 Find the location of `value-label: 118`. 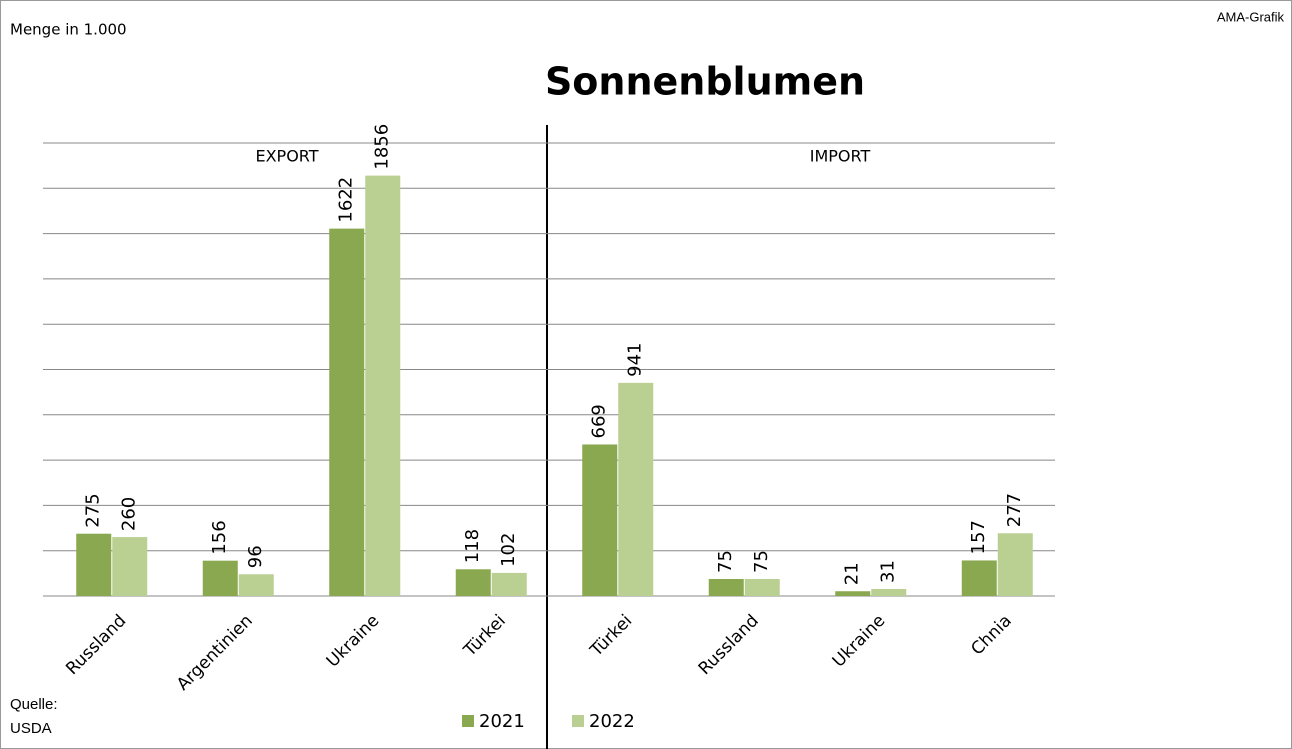

value-label: 118 is located at coordinates (472, 546).